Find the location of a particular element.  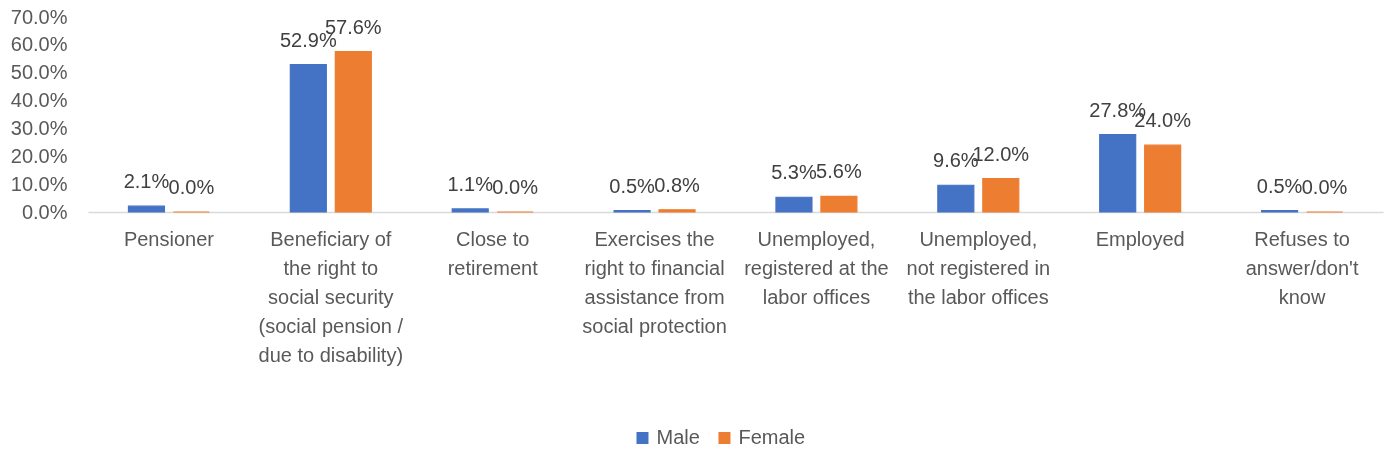

data-label: 0.8% is located at coordinates (677, 184).